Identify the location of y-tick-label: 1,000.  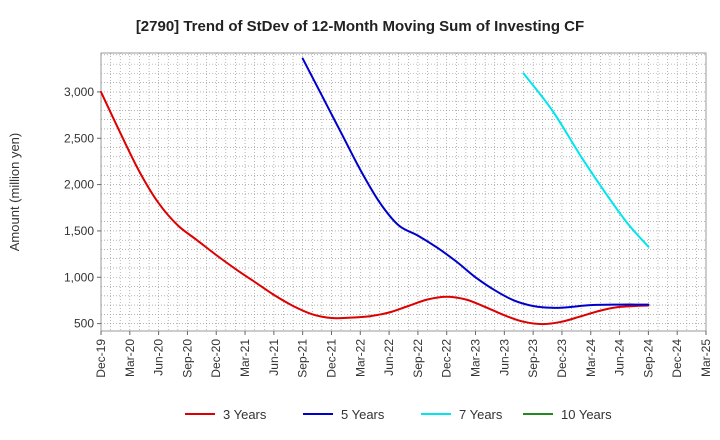
(79, 277).